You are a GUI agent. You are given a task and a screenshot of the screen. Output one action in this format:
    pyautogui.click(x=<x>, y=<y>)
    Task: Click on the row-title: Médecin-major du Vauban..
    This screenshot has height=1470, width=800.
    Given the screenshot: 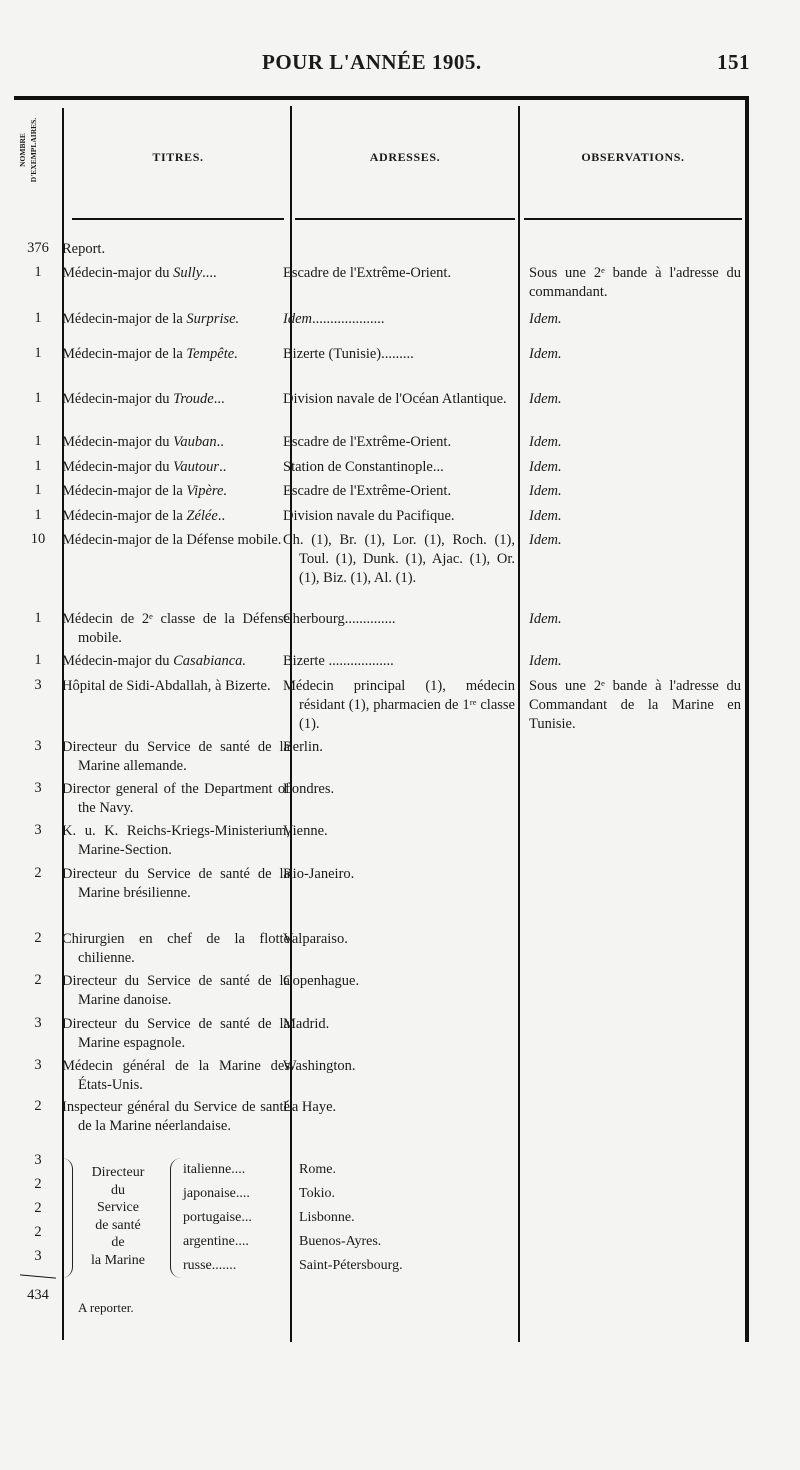 What is the action you would take?
    pyautogui.click(x=143, y=442)
    